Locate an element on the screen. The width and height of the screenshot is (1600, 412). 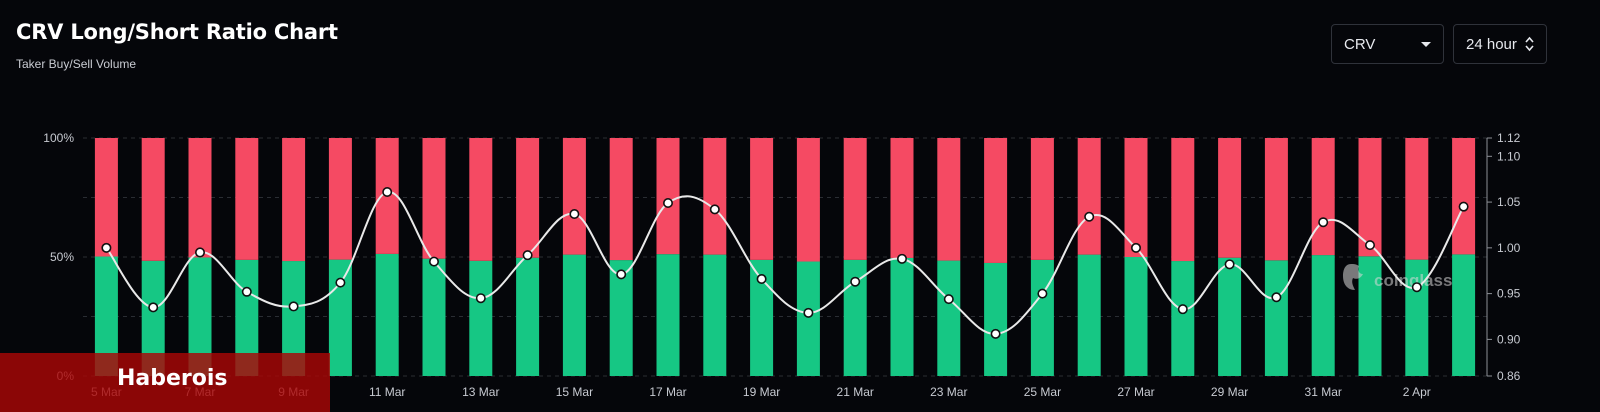
y-right-tick-label: 1.05 is located at coordinates (1509, 202).